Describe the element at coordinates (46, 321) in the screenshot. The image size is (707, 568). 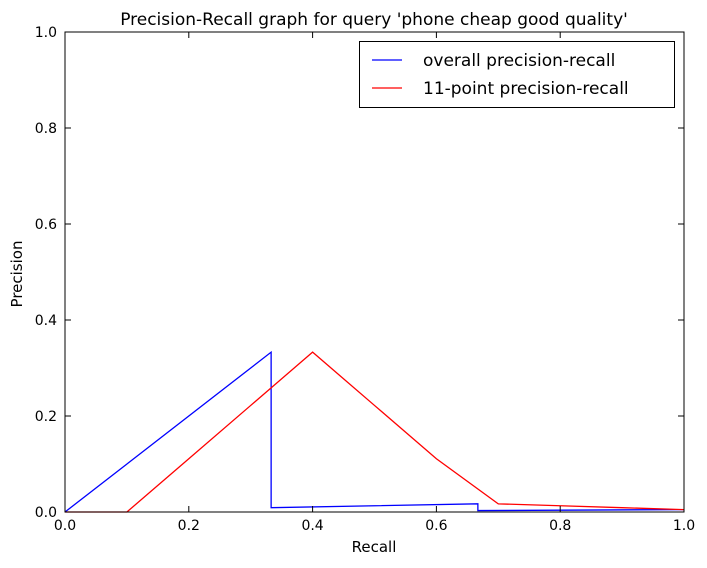
I see `y-tick-label: 0.4` at that location.